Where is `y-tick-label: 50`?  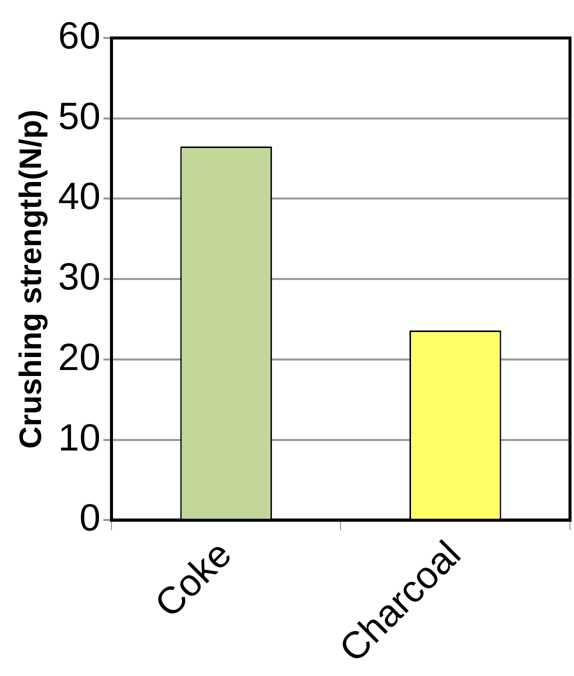
y-tick-label: 50 is located at coordinates (79, 117).